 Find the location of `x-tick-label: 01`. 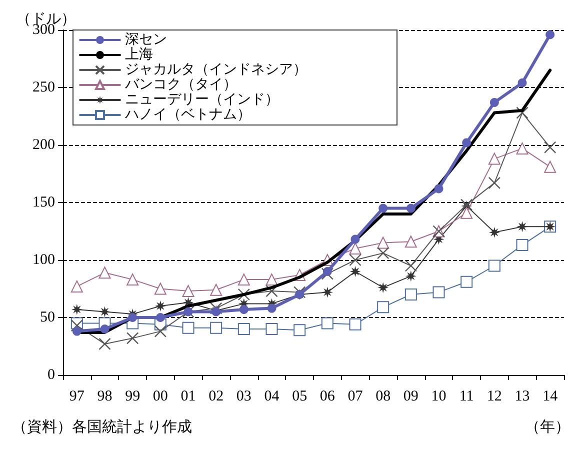

x-tick-label: 01 is located at coordinates (188, 396).